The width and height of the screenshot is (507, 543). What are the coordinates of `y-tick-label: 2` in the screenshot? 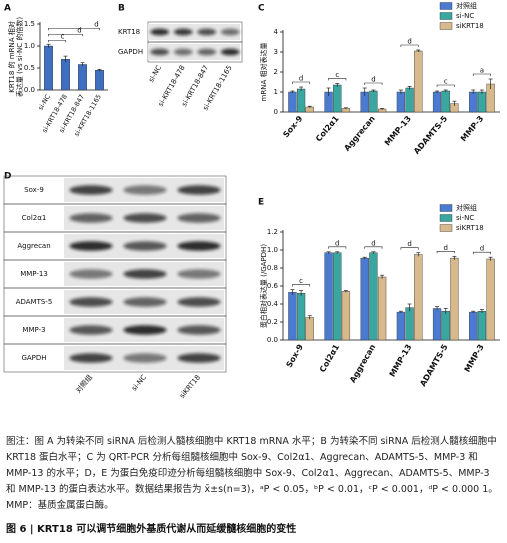 It's located at (276, 72).